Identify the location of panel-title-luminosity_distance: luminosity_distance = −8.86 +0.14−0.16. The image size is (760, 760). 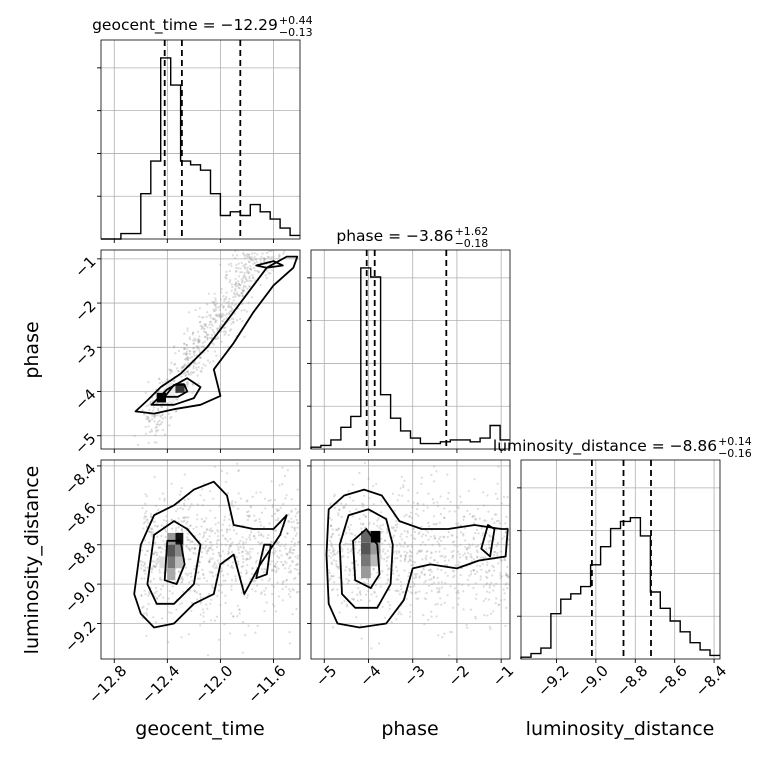
(622, 447).